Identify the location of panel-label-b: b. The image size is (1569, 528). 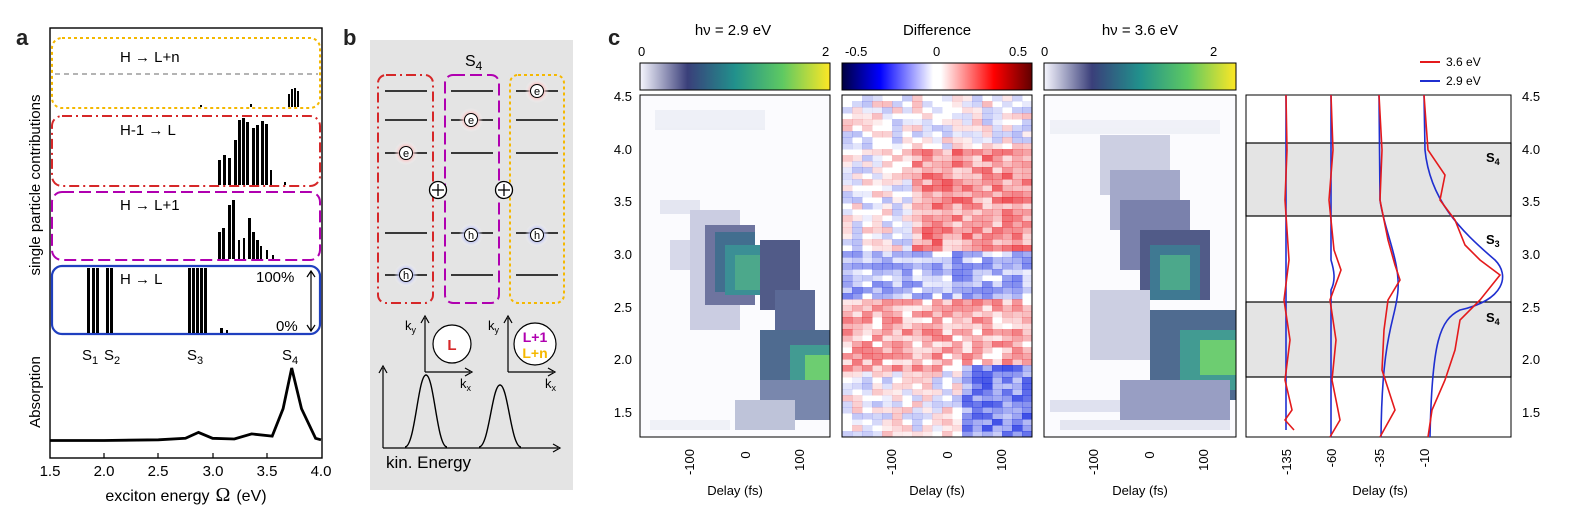
(350, 37).